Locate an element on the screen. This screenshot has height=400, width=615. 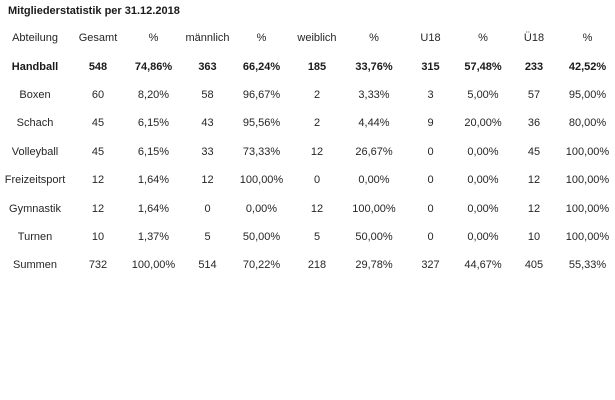
row-label: Handball is located at coordinates (35, 66).